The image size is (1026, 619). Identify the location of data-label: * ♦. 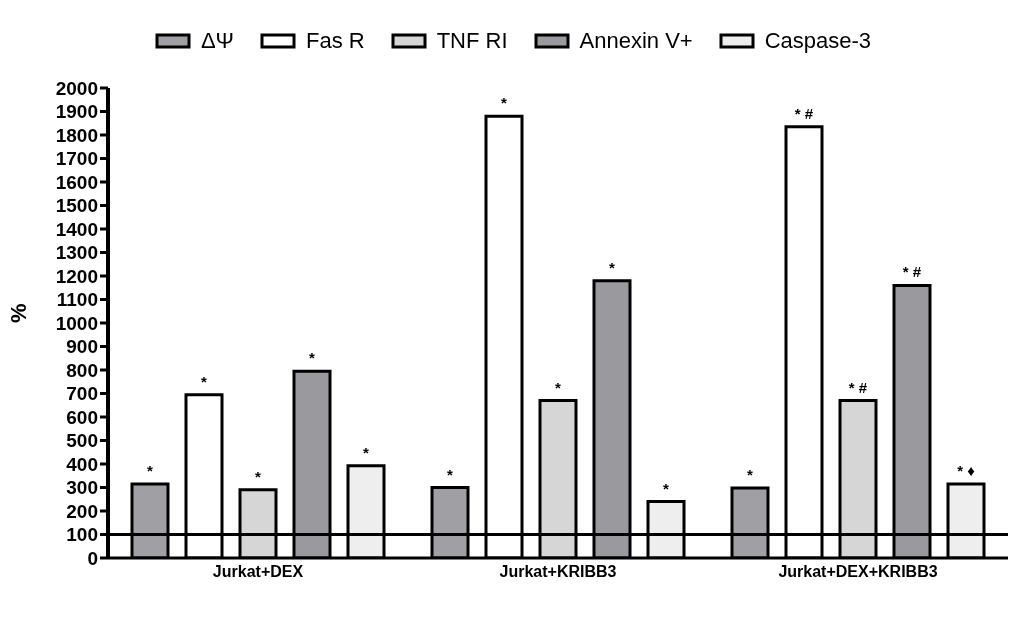
(966, 470).